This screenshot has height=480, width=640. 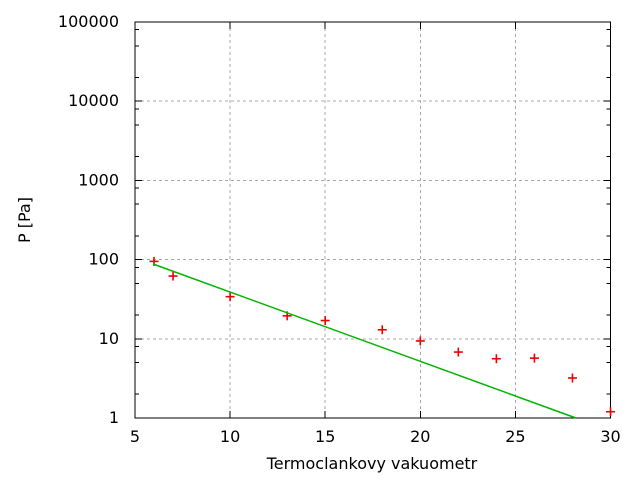 I want to click on y-tick-label: 100, so click(x=103, y=259).